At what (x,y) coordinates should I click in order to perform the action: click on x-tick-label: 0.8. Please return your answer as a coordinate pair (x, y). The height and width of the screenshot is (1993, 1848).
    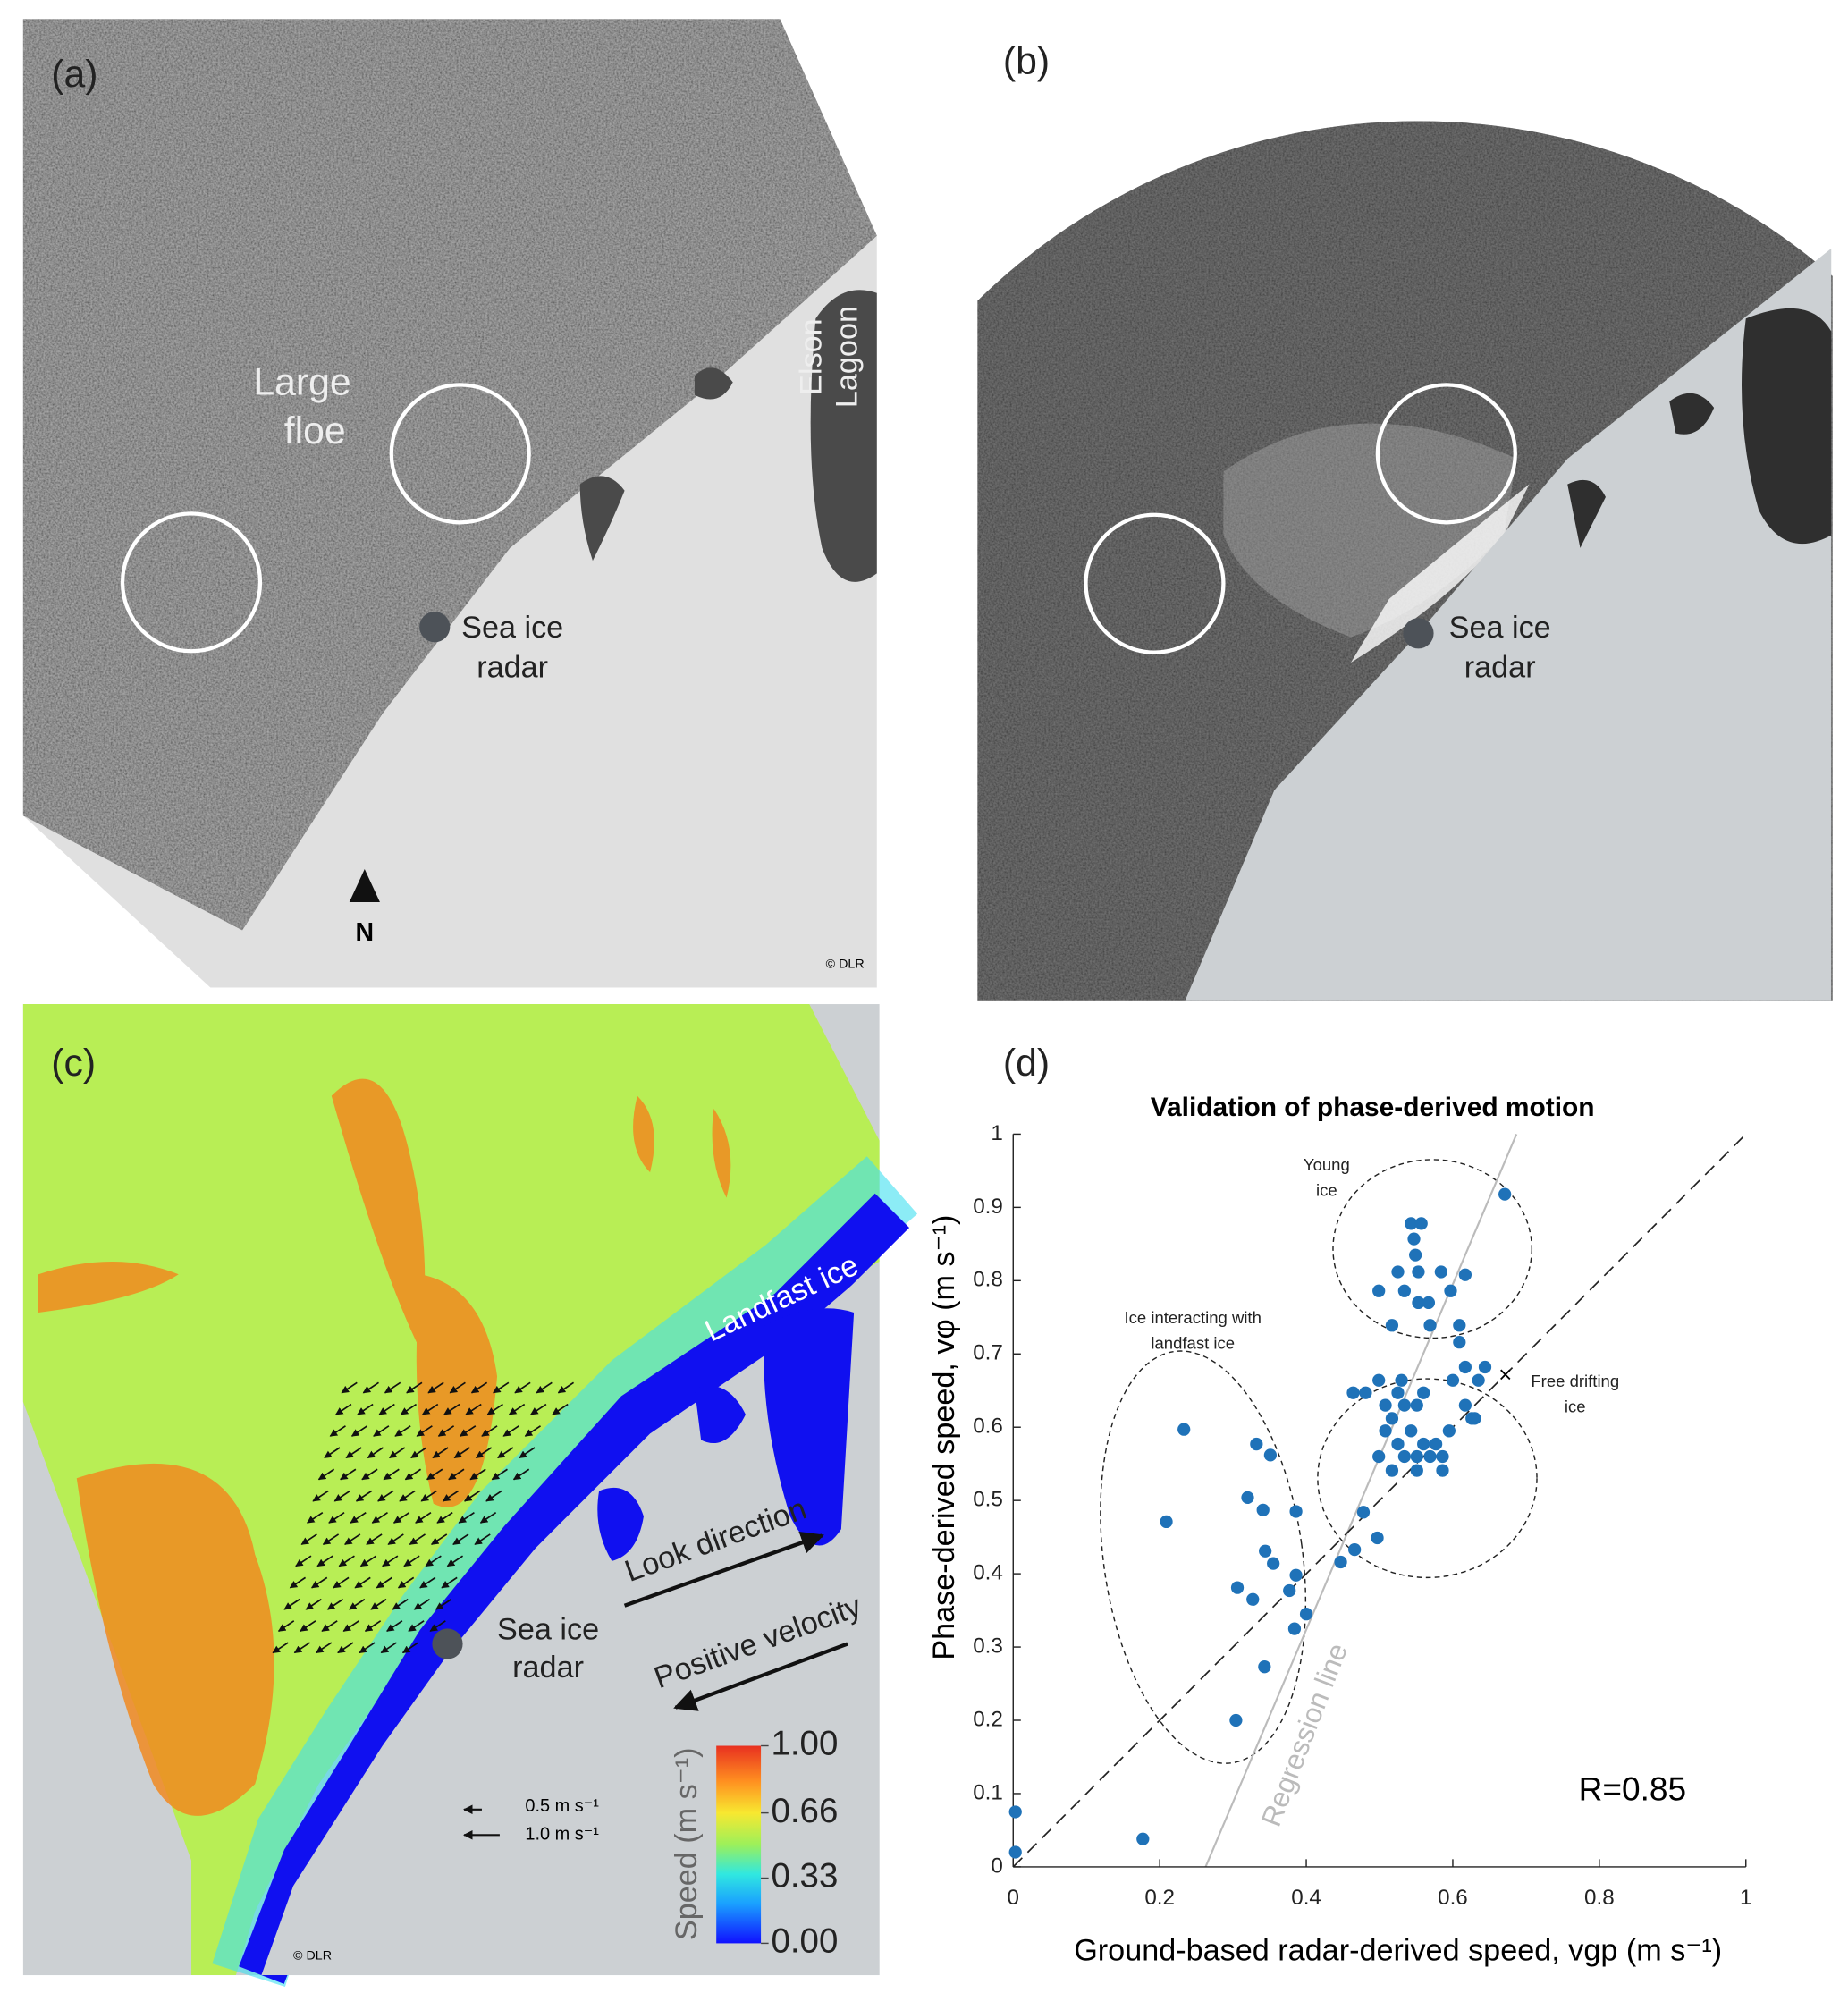
    Looking at the image, I should click on (1599, 1898).